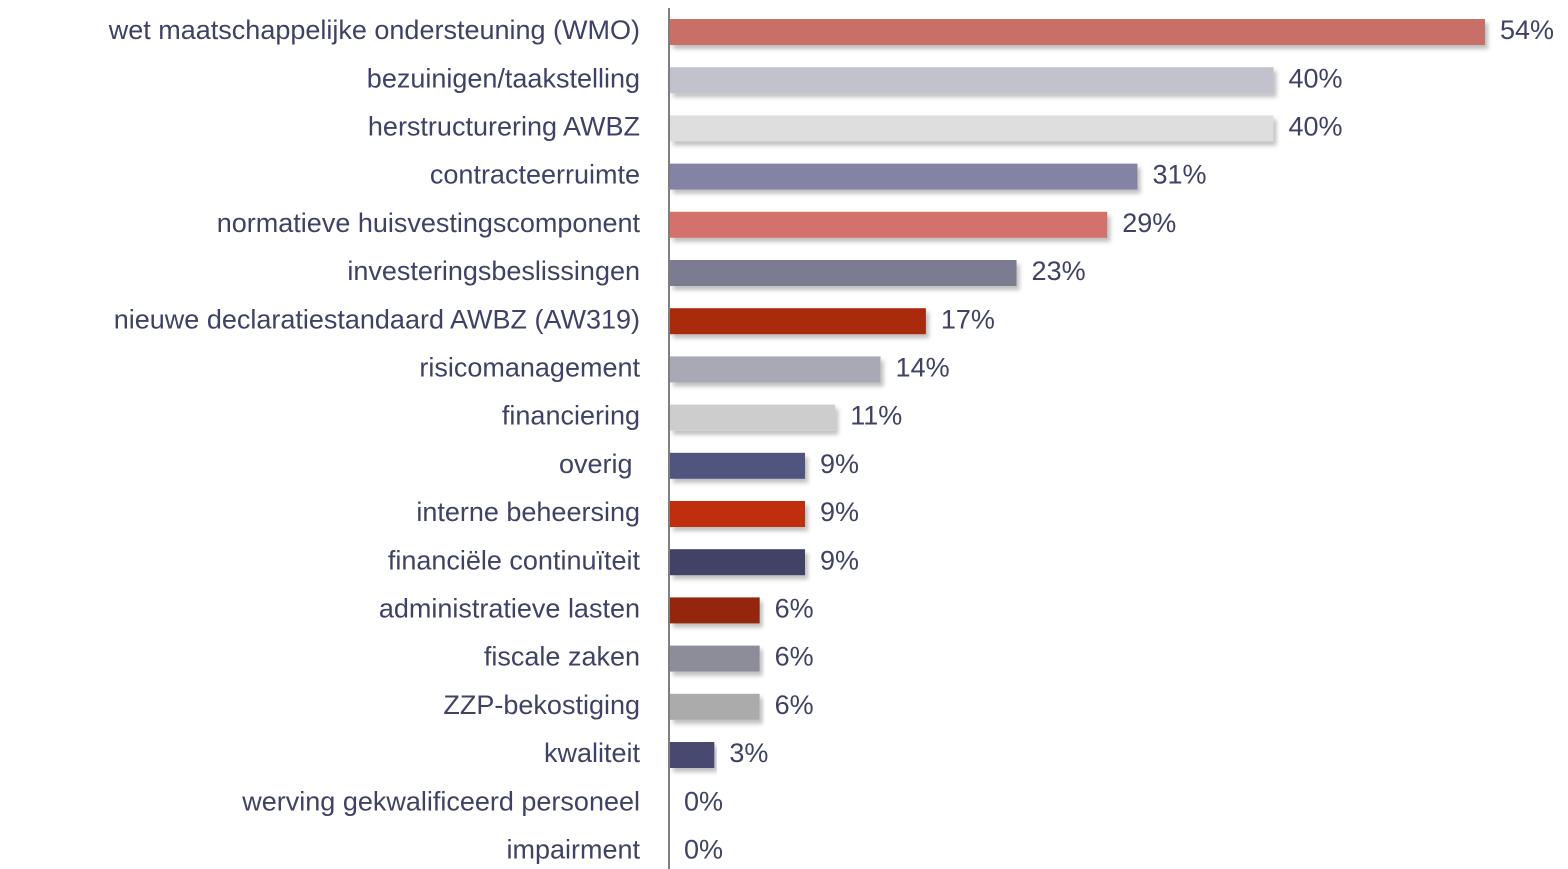 The image size is (1568, 869). What do you see at coordinates (503, 78) in the screenshot?
I see `category-label: bezuinigen/taakstelling` at bounding box center [503, 78].